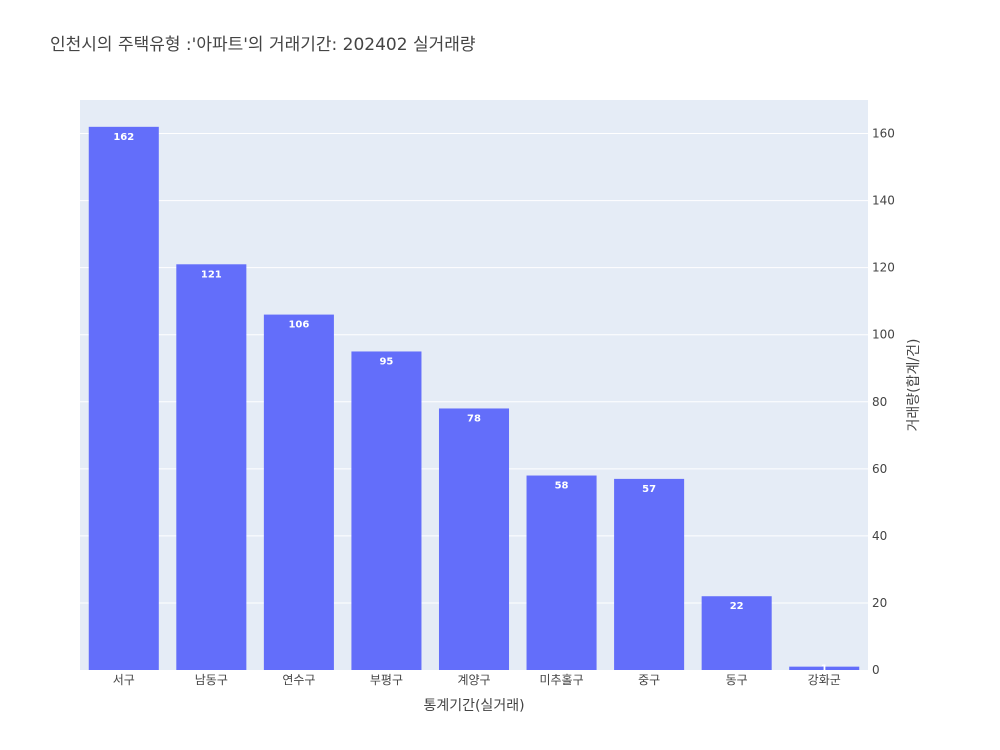  What do you see at coordinates (298, 325) in the screenshot?
I see `bar-value-label: 106` at bounding box center [298, 325].